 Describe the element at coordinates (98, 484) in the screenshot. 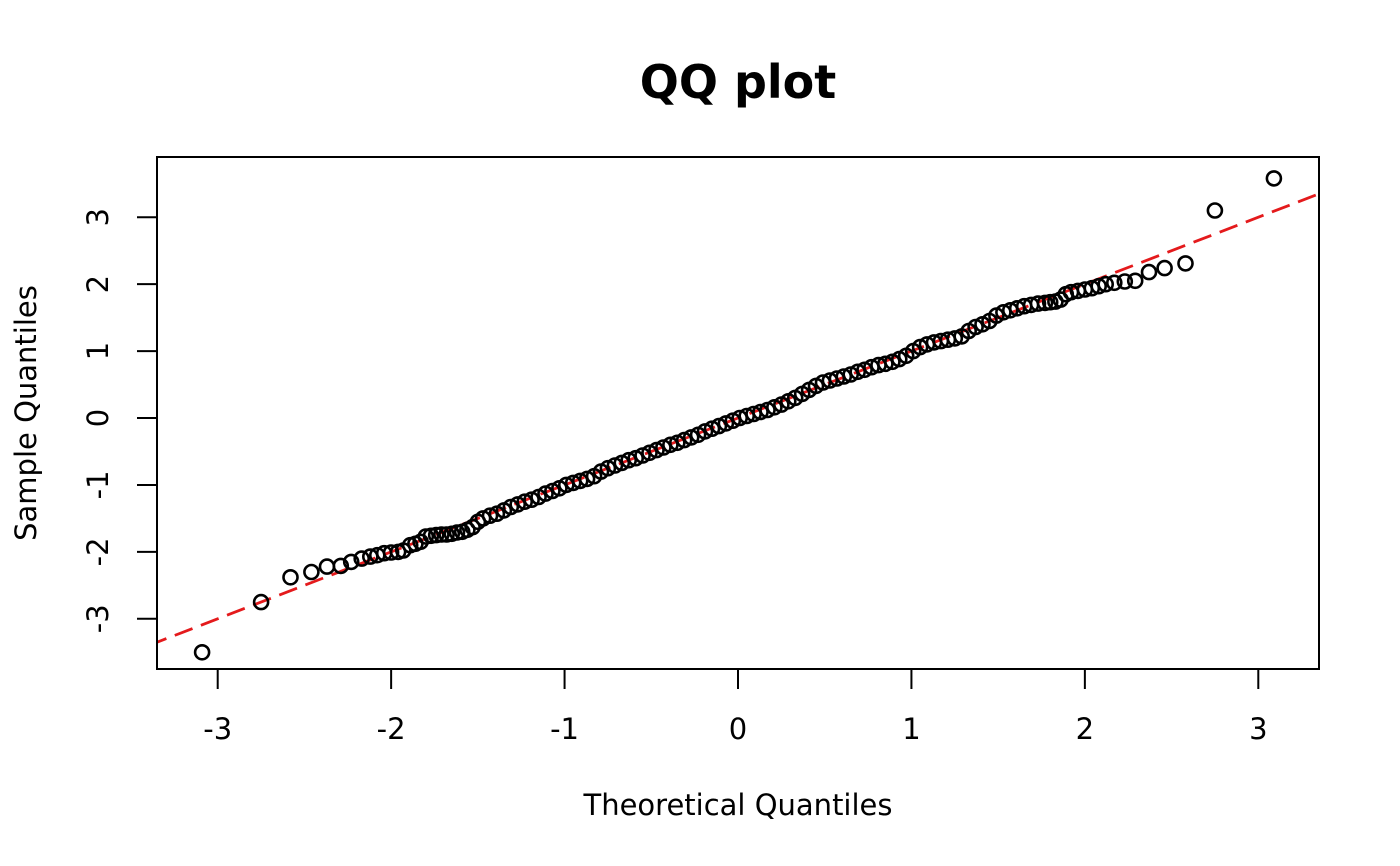

I see `y-tick-label: -1` at that location.